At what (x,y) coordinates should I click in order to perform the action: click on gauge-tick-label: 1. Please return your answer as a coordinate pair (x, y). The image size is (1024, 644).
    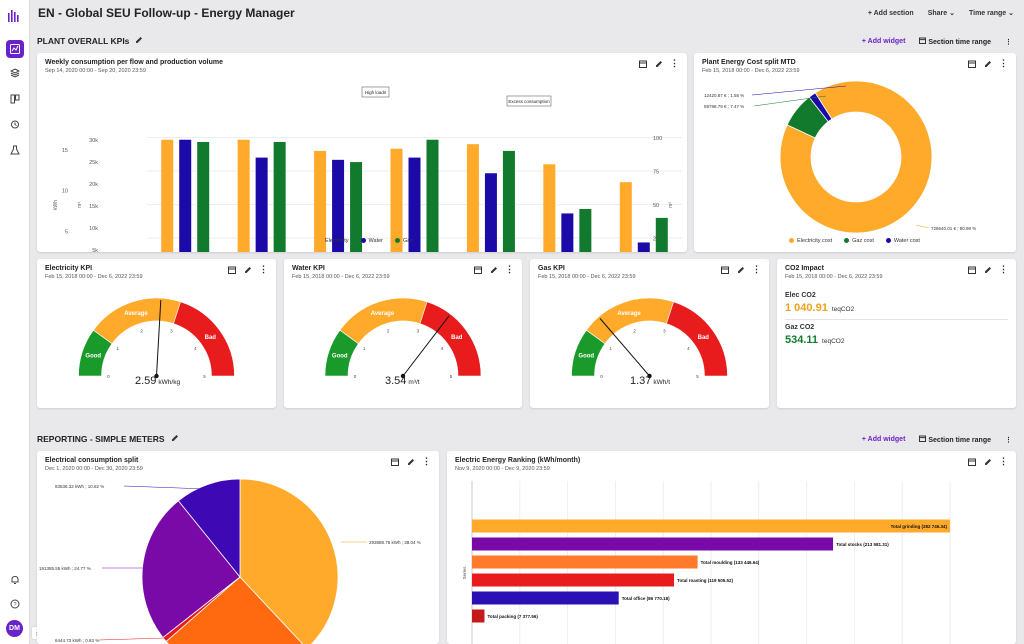
    Looking at the image, I should click on (610, 348).